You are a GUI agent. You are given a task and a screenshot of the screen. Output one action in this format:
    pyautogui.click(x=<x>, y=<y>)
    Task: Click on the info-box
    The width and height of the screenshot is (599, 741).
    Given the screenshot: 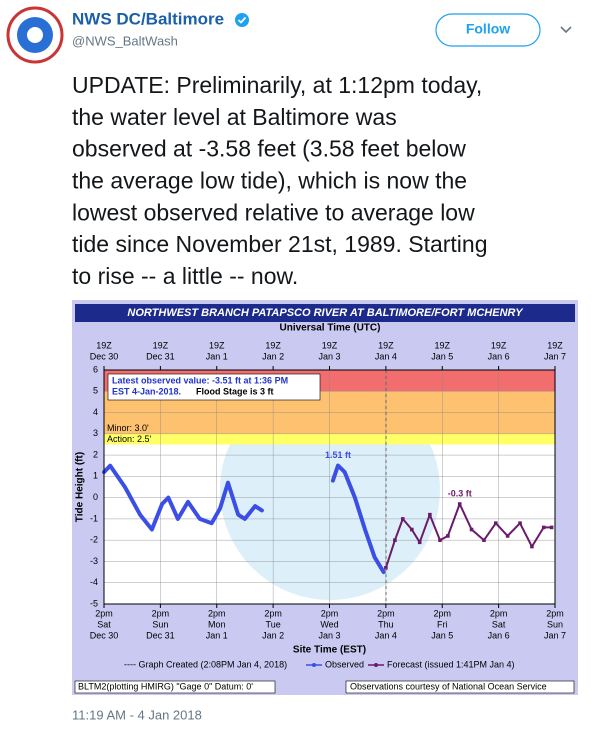 What is the action you would take?
    pyautogui.click(x=214, y=387)
    